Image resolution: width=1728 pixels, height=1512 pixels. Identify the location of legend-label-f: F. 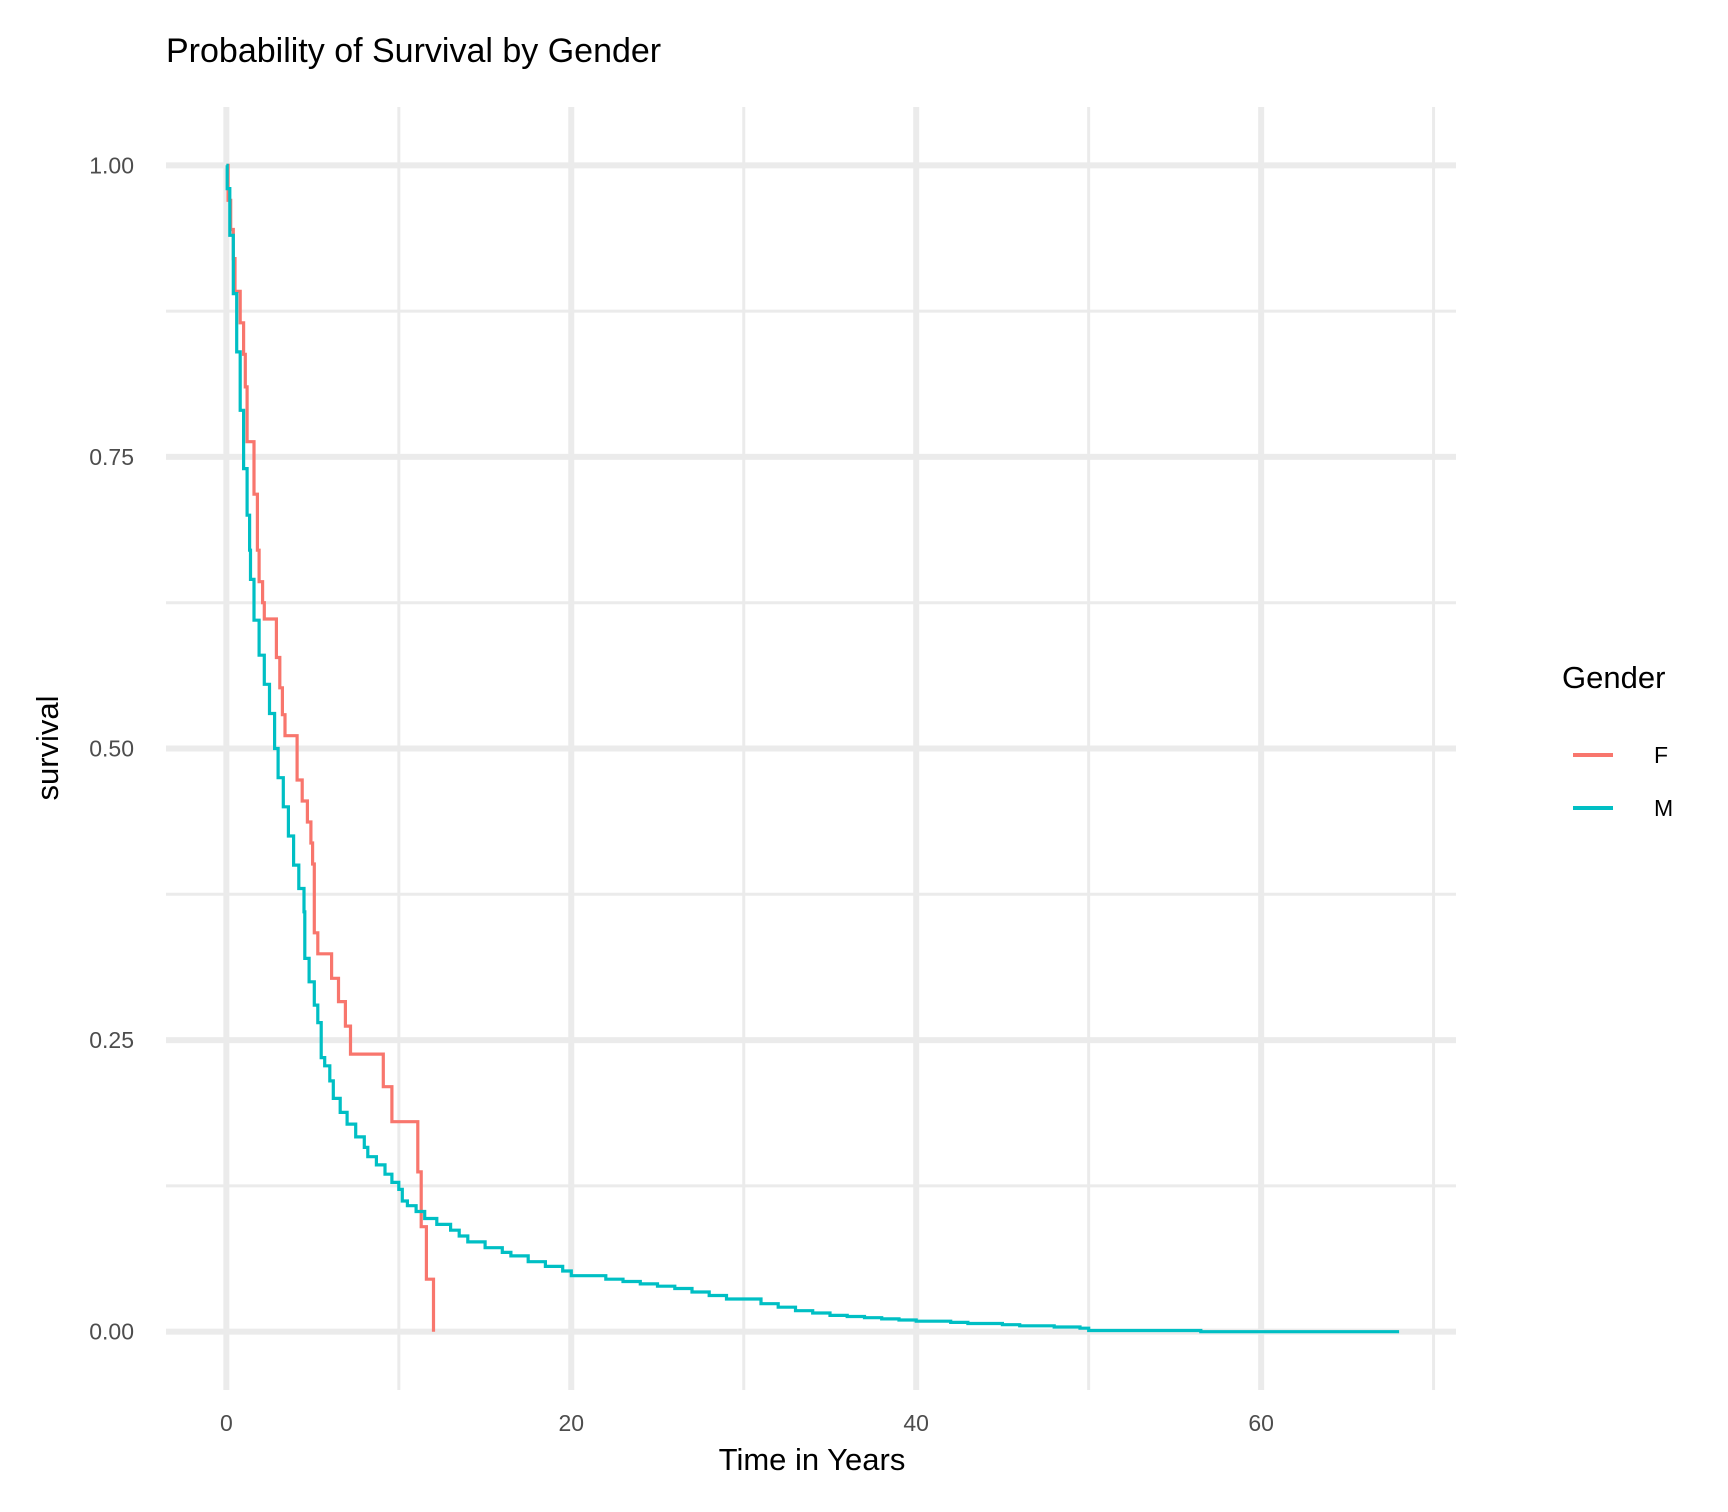
(1661, 755).